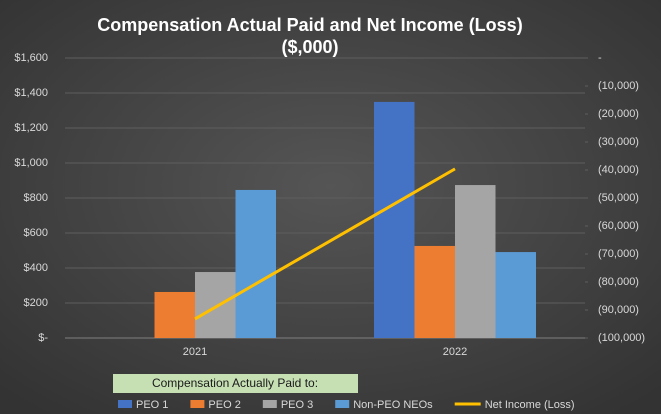 This screenshot has width=661, height=414. What do you see at coordinates (455, 352) in the screenshot?
I see `x-tick-label: 2022` at bounding box center [455, 352].